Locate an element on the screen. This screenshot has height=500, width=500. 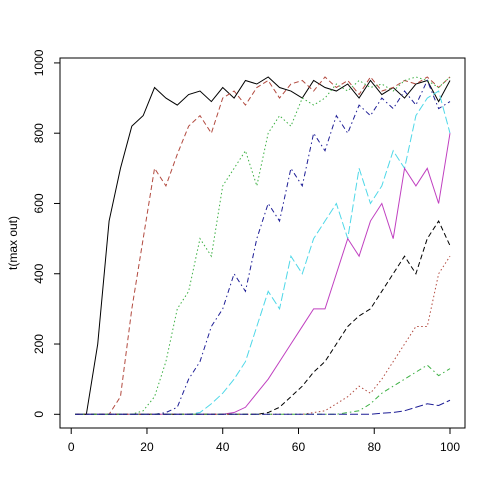
x-tick-label: 60 is located at coordinates (299, 447).